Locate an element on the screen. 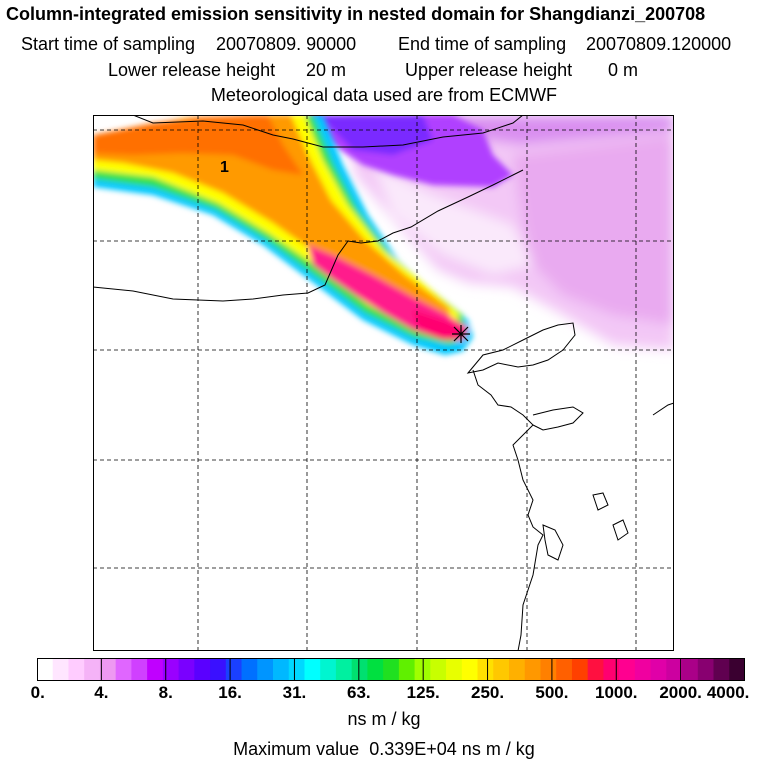 The height and width of the screenshot is (768, 768). colorbar-tick-label: 31. is located at coordinates (294, 692).